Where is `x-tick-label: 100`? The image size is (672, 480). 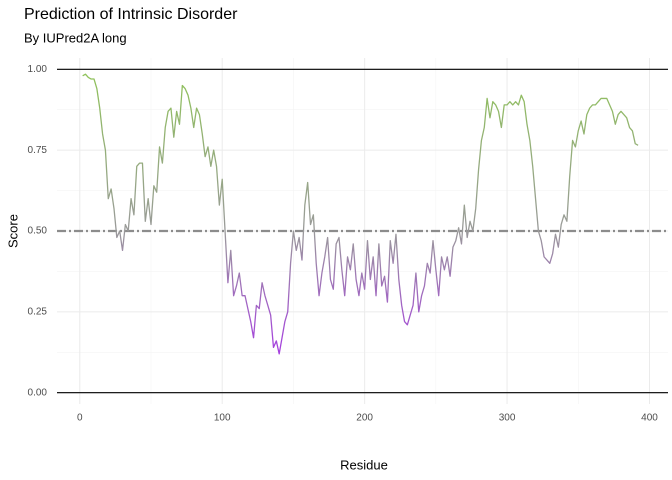 x-tick-label: 100 is located at coordinates (222, 418).